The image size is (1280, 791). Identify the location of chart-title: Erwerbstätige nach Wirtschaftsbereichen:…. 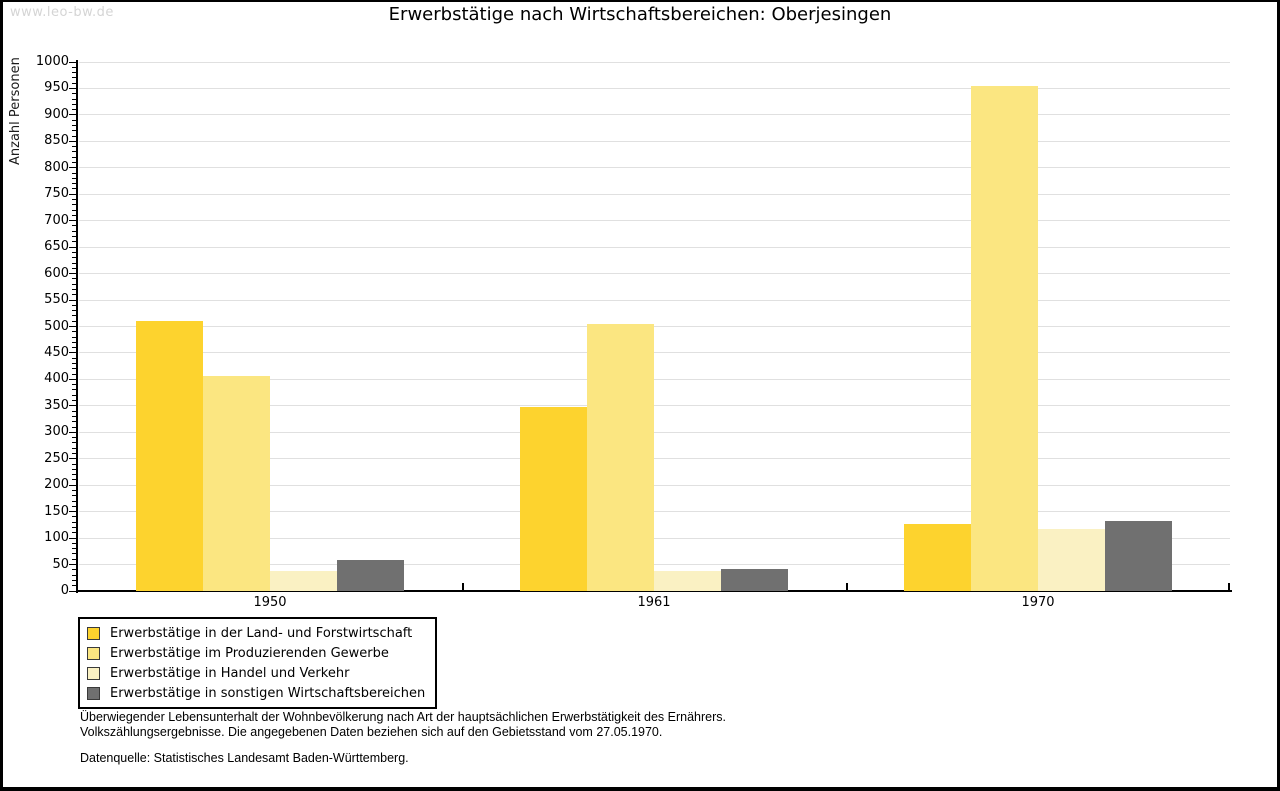
(640, 14).